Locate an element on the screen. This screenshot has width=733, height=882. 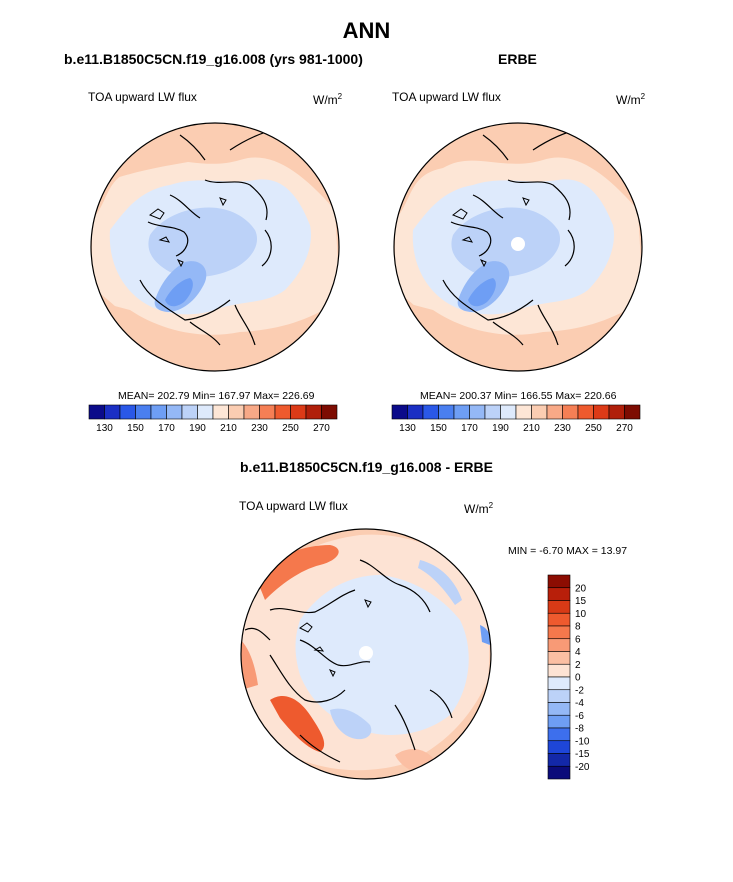
model-map-outline is located at coordinates (215, 247).